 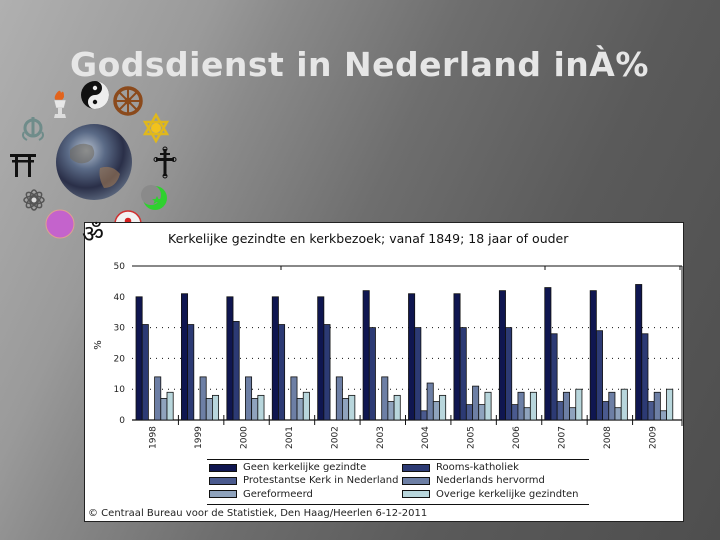 What do you see at coordinates (120, 359) in the screenshot?
I see `y-tick-label: 20` at bounding box center [120, 359].